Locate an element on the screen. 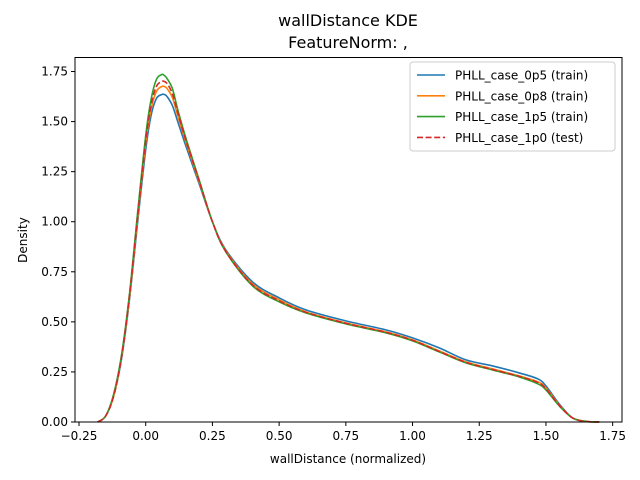  legend-label: PHLL_case_1p5 (train) is located at coordinates (521, 117).